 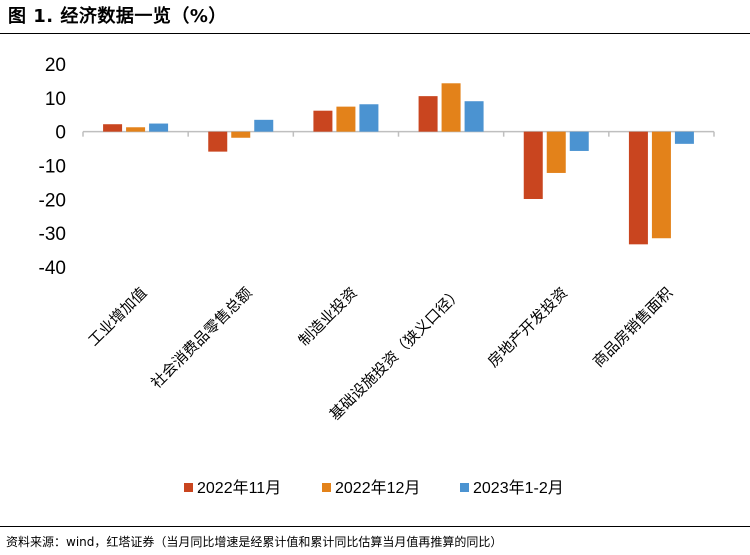 What do you see at coordinates (52, 167) in the screenshot?
I see `y-tick-label: -10` at bounding box center [52, 167].